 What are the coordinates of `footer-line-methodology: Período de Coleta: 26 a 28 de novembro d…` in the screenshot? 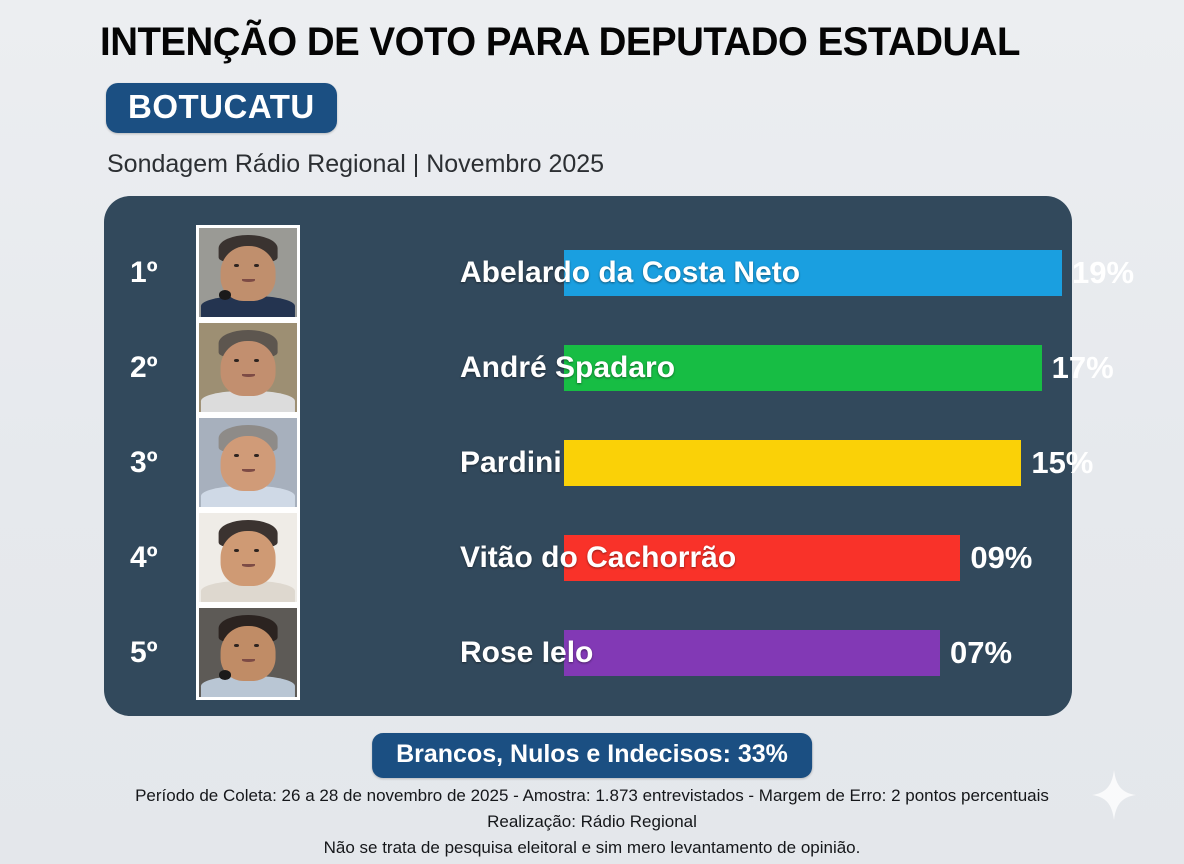 It's located at (592, 795).